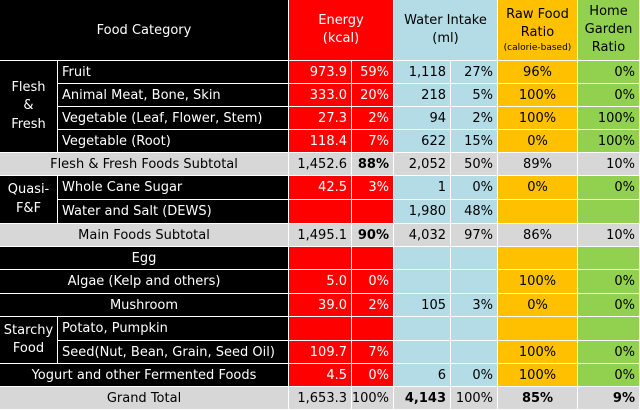  Describe the element at coordinates (538, 188) in the screenshot. I see `row-cane-sugar-raw-ratio: 0%` at that location.